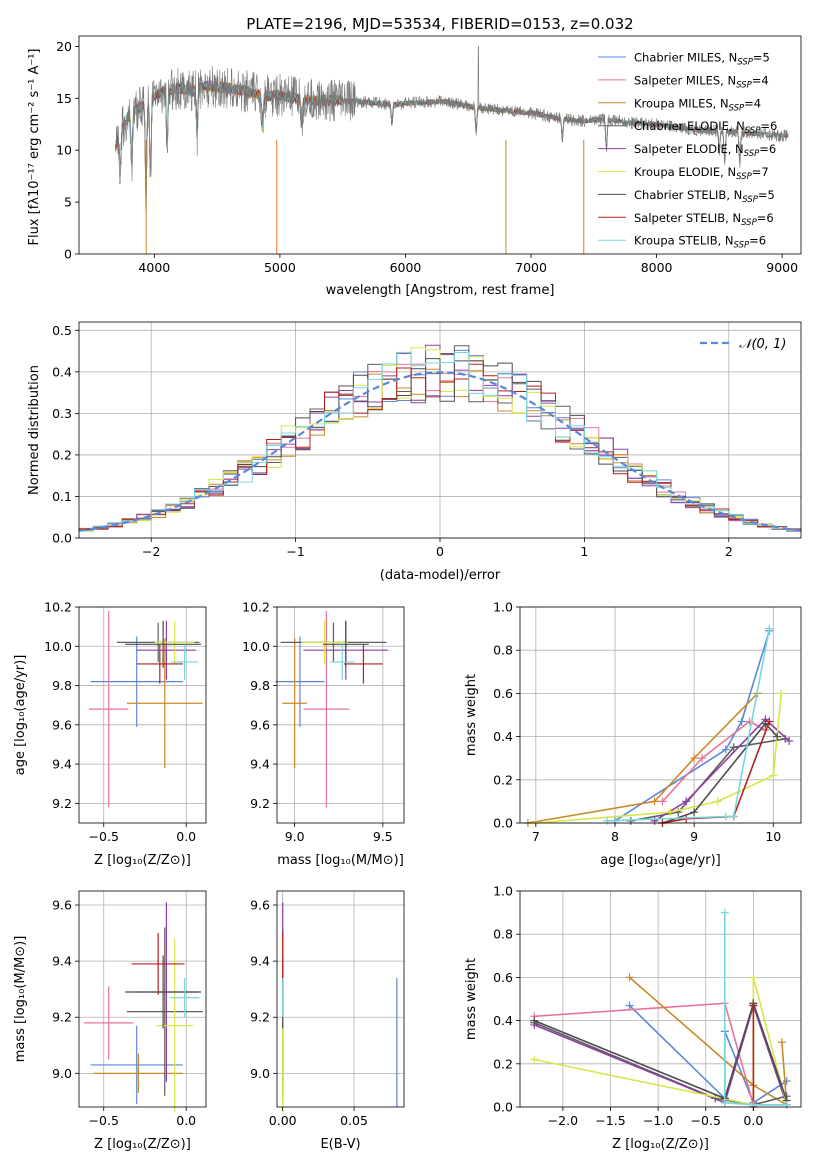 This screenshot has height=1174, width=819. I want to click on x-tick-label: 4000, so click(154, 267).